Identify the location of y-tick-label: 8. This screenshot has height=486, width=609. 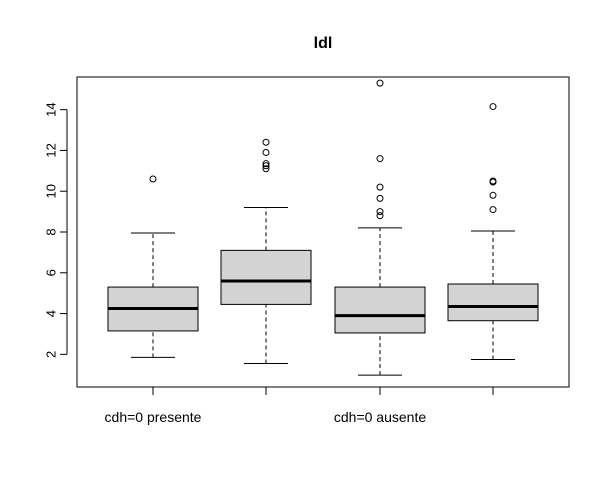
(50, 231).